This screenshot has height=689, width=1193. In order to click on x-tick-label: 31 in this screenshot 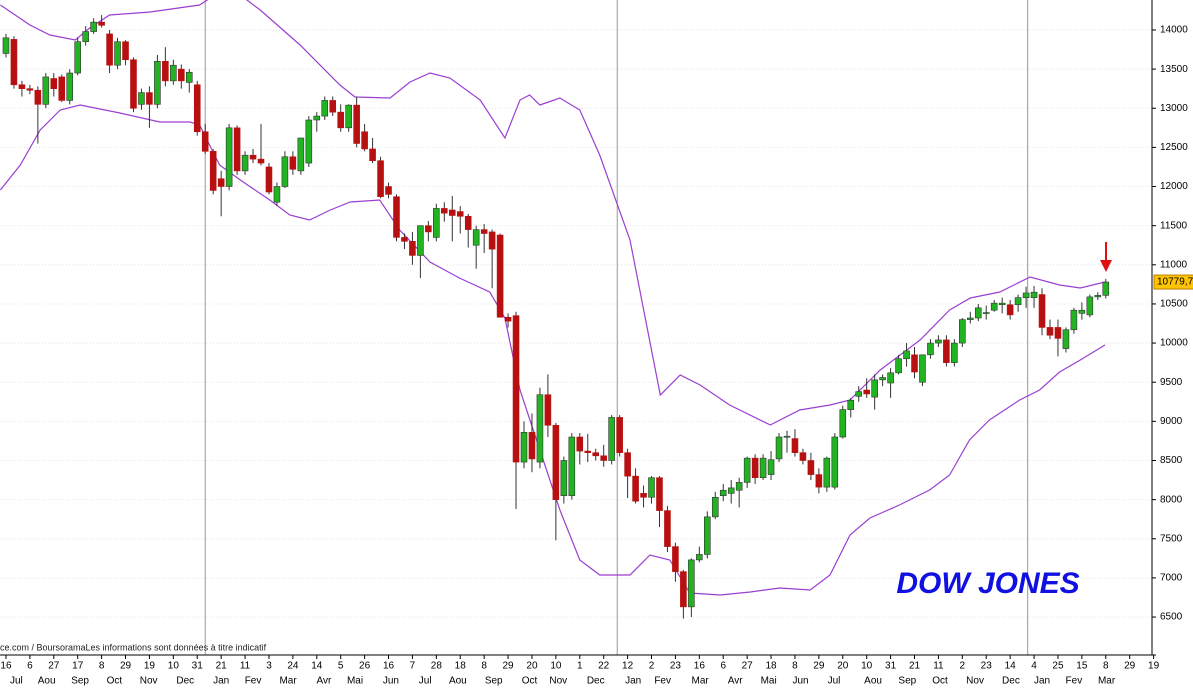, I will do `click(198, 666)`.